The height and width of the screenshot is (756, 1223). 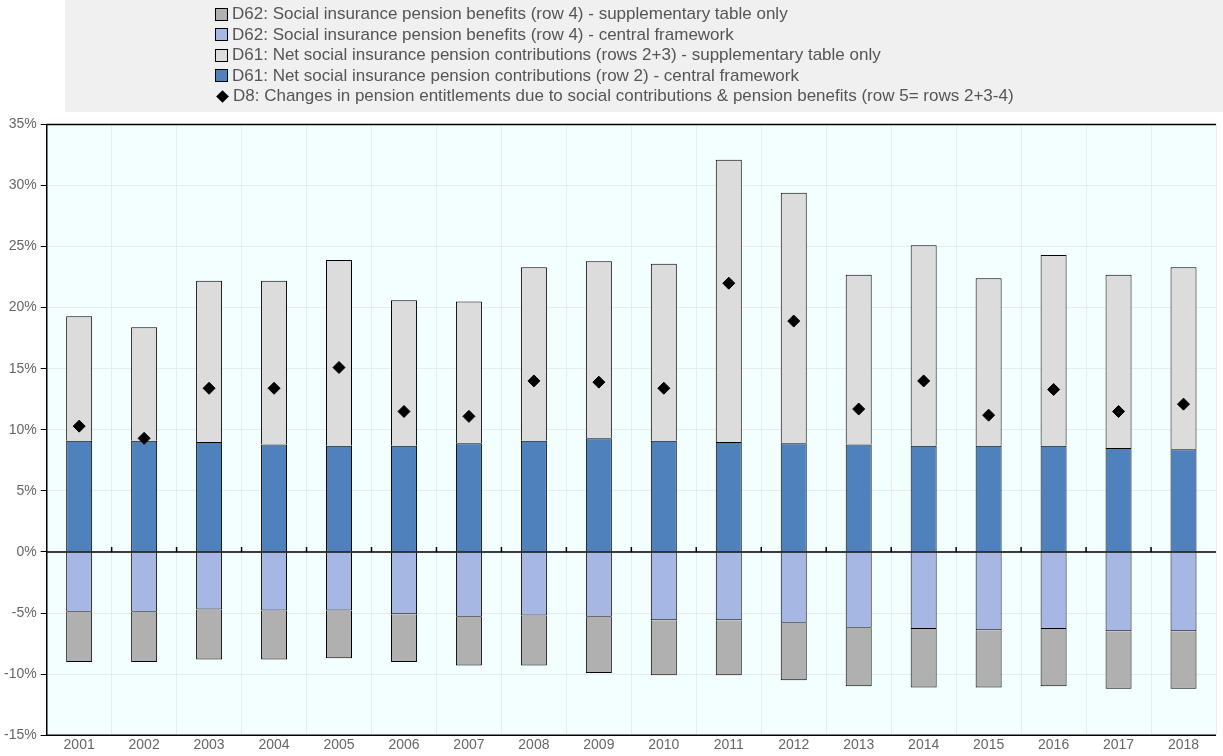 What do you see at coordinates (20, 672) in the screenshot?
I see `y-tick-label: -10%` at bounding box center [20, 672].